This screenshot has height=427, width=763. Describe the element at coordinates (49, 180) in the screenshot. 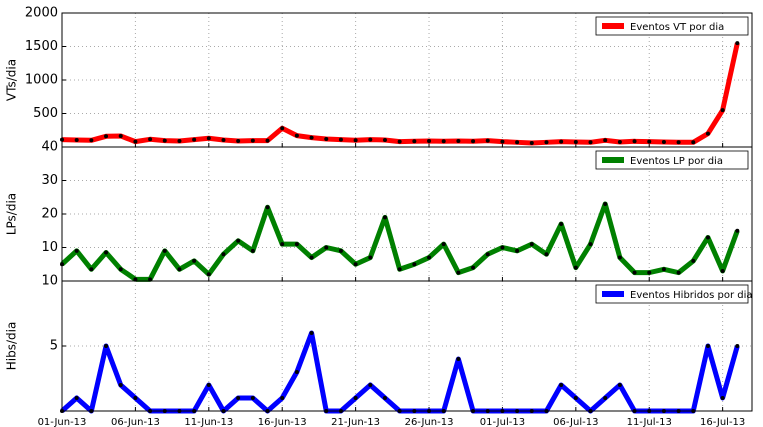

I see `y-tick-label: 30` at that location.